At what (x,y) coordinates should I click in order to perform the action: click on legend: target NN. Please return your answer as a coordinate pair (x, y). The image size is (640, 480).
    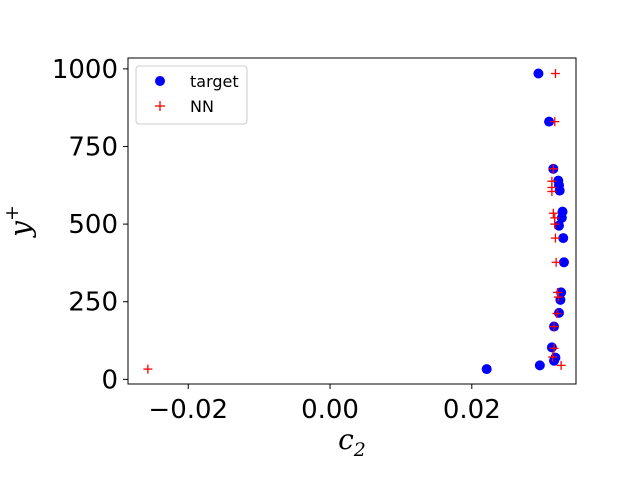
    Looking at the image, I should click on (191, 95).